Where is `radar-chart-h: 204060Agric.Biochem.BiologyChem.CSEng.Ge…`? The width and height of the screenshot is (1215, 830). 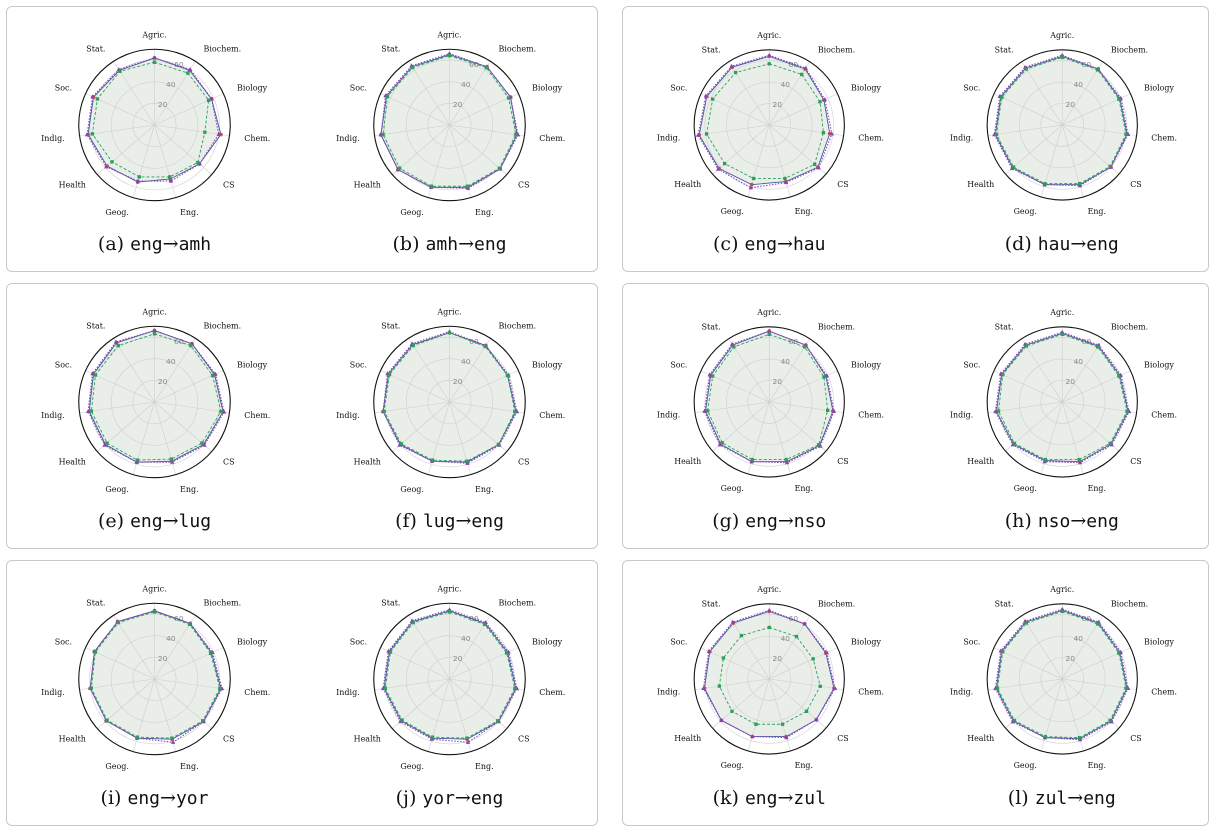
radar-chart-h: 204060Agric.Biochem.BiologyChem.CSEng.Ge… is located at coordinates (1063, 400).